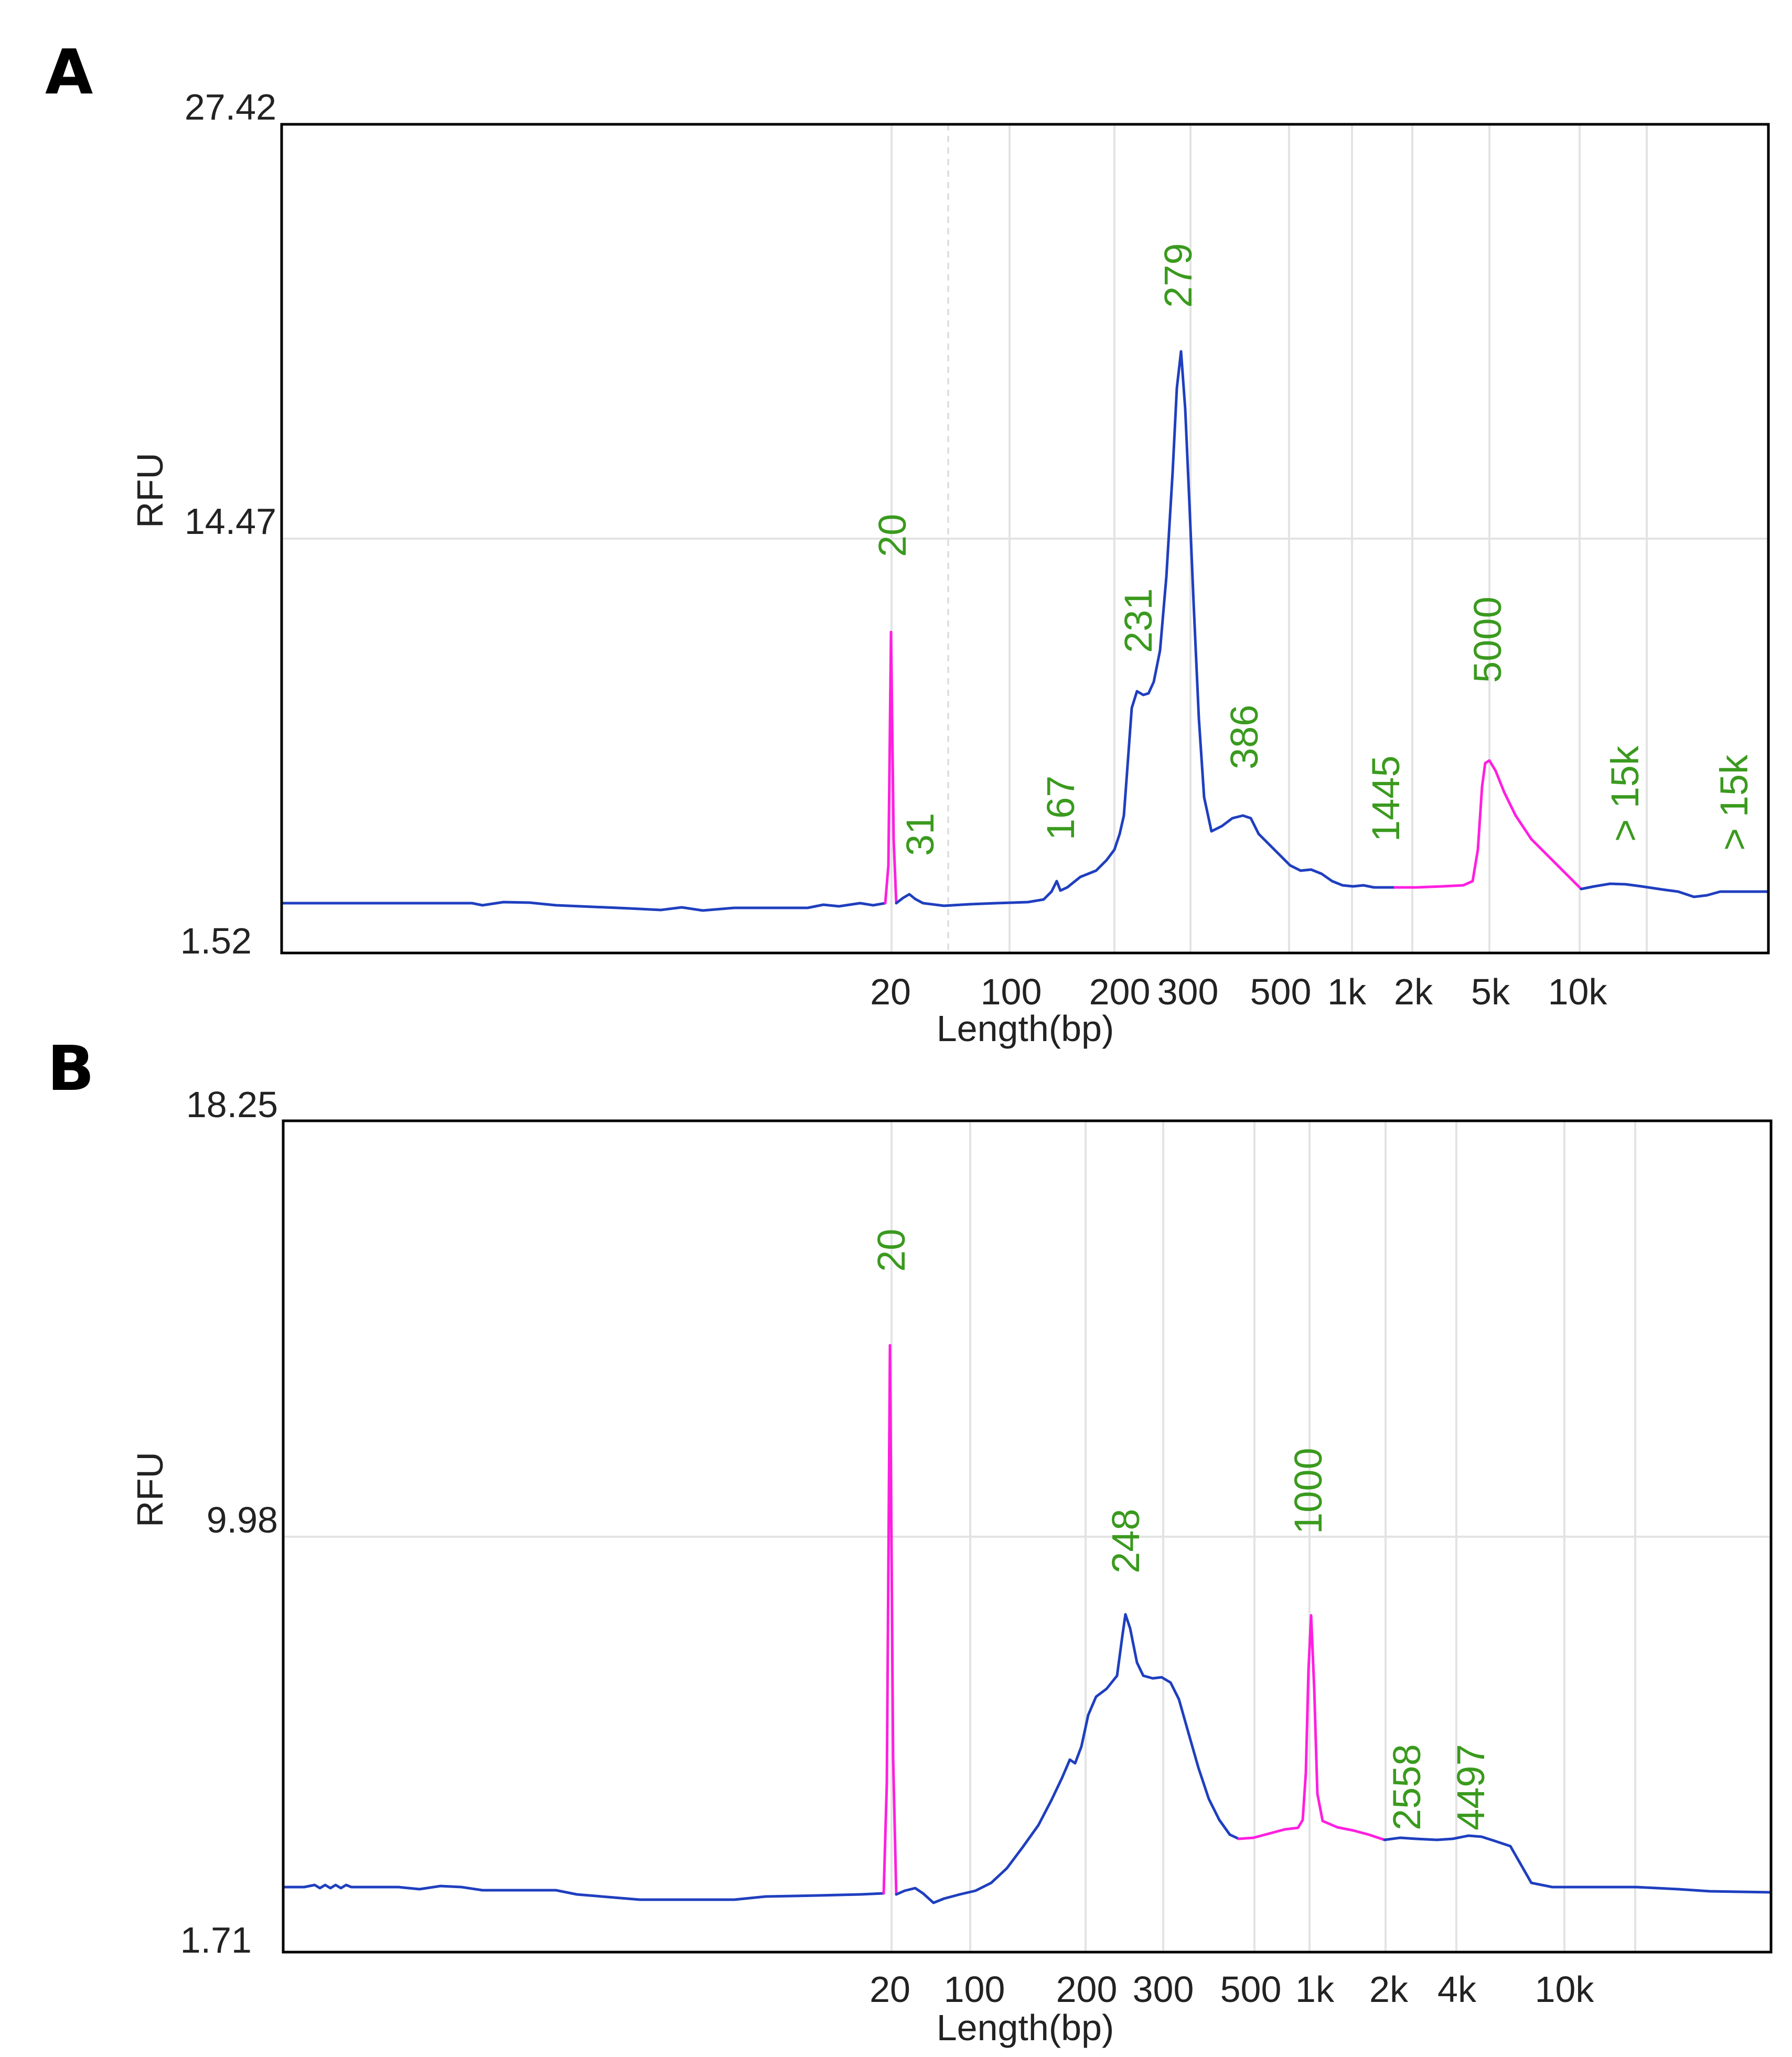 This screenshot has width=1792, height=2057. I want to click on panel-b-ytick-bottom: 1.71, so click(216, 1940).